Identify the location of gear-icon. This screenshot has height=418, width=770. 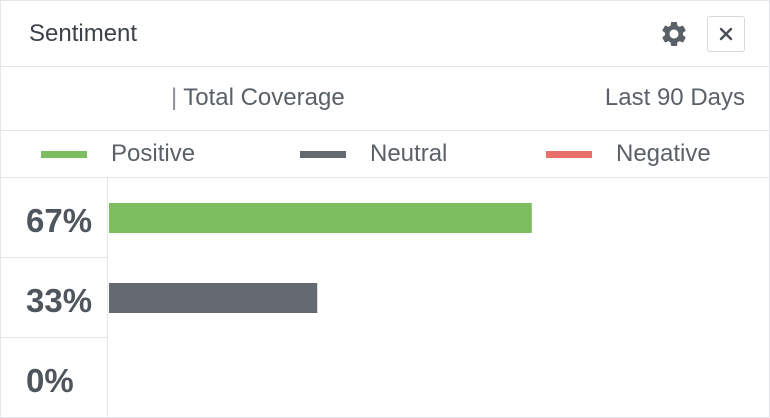
(674, 34).